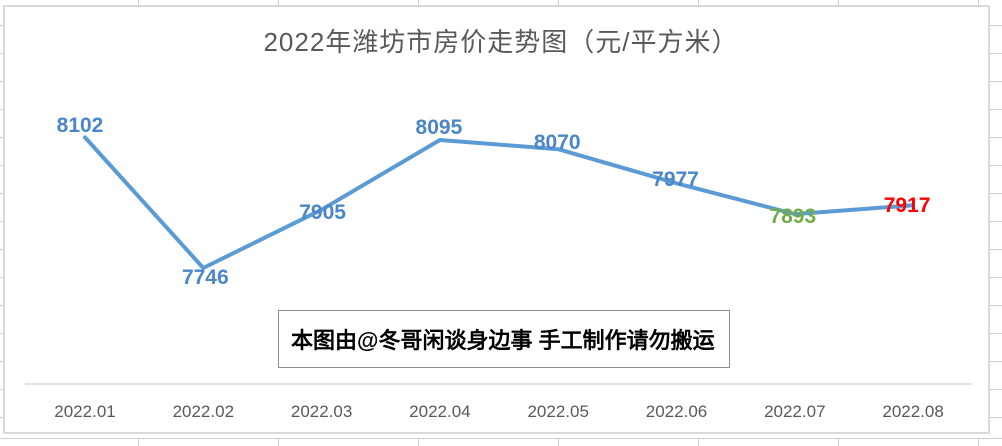 The image size is (1002, 446). Describe the element at coordinates (675, 180) in the screenshot. I see `data-label: 7977` at that location.